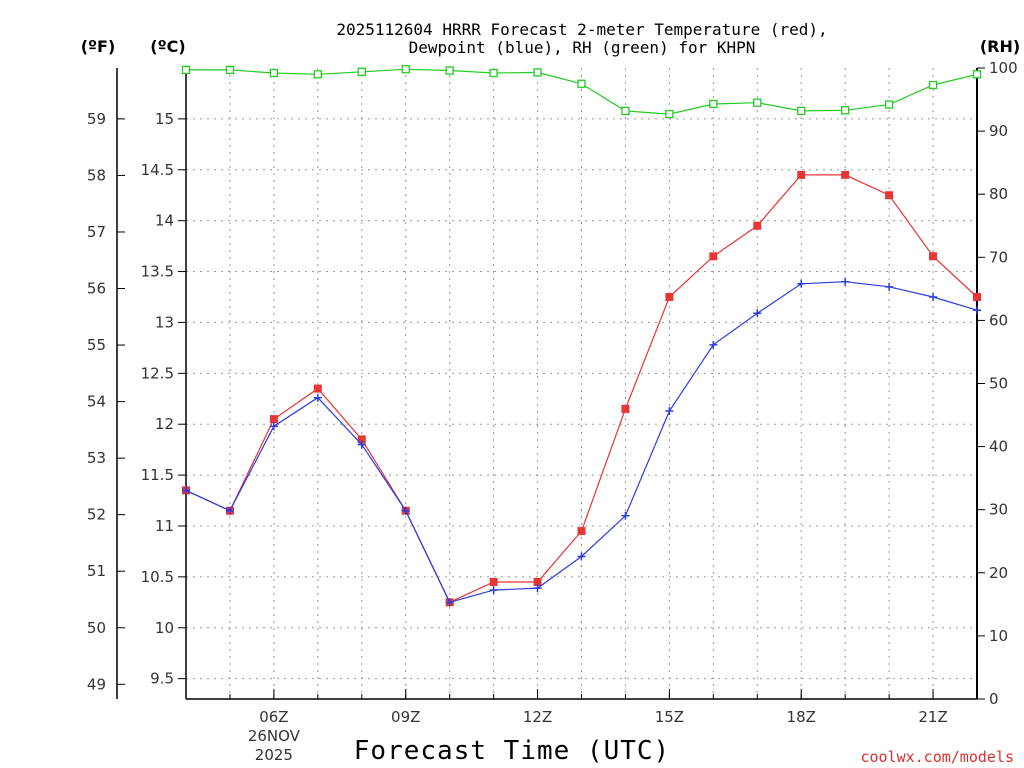  Describe the element at coordinates (164, 322) in the screenshot. I see `celsius-tick-label: 13` at that location.